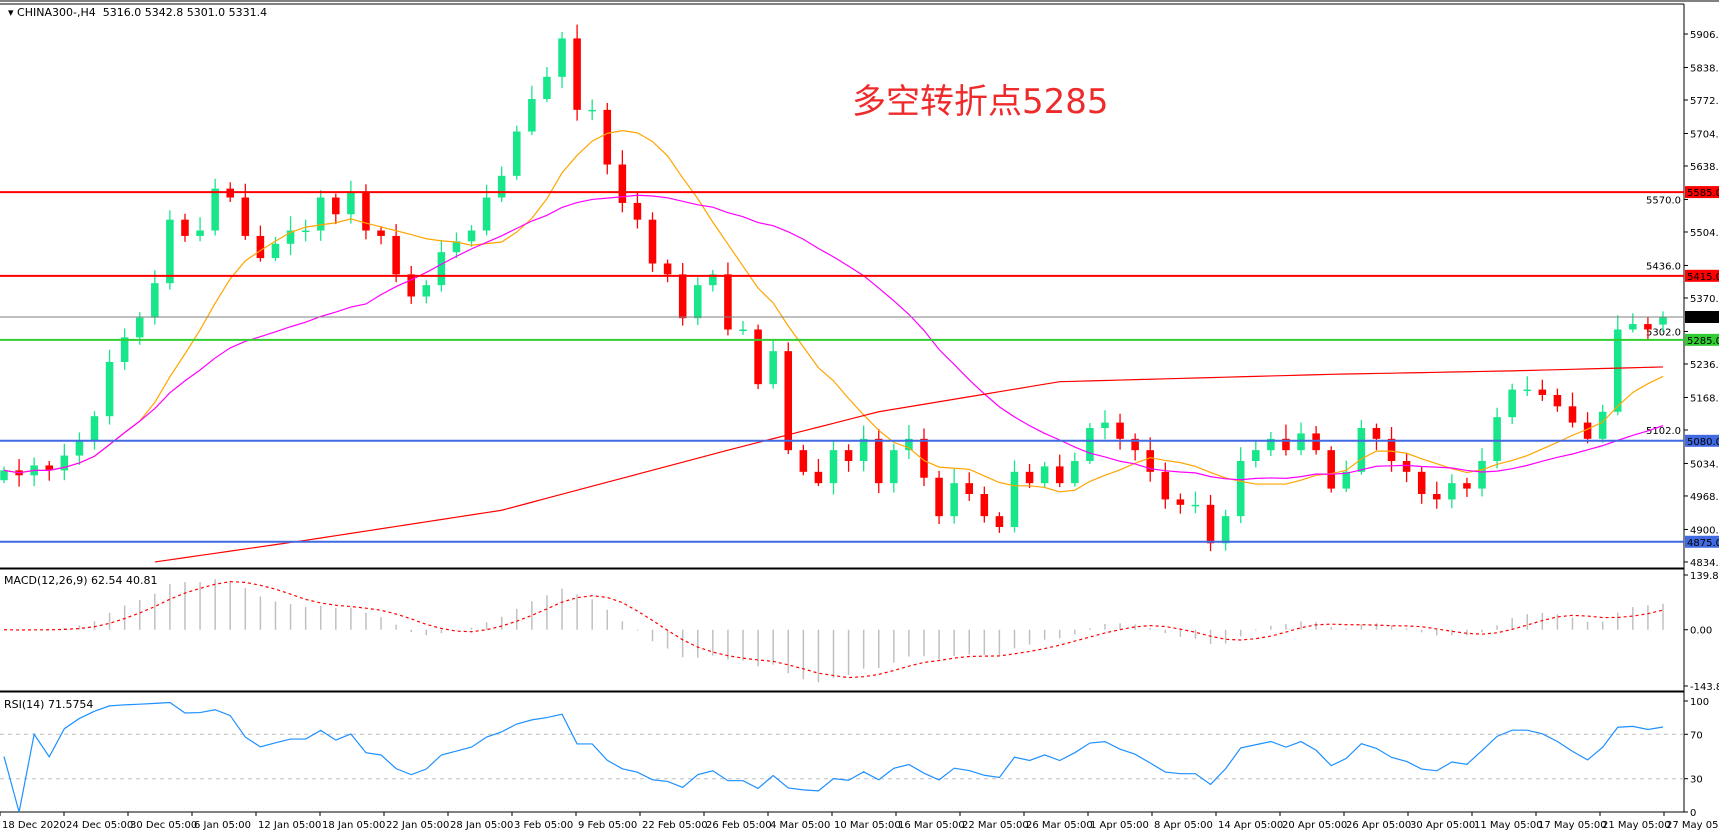  What do you see at coordinates (56, 12) in the screenshot?
I see `symbol-label: CHINA300-,H4` at bounding box center [56, 12].